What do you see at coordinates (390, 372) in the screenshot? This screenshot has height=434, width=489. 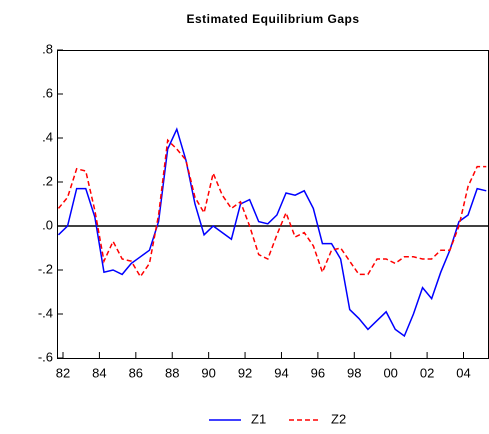 I see `x-tick-label: 00` at bounding box center [390, 372].